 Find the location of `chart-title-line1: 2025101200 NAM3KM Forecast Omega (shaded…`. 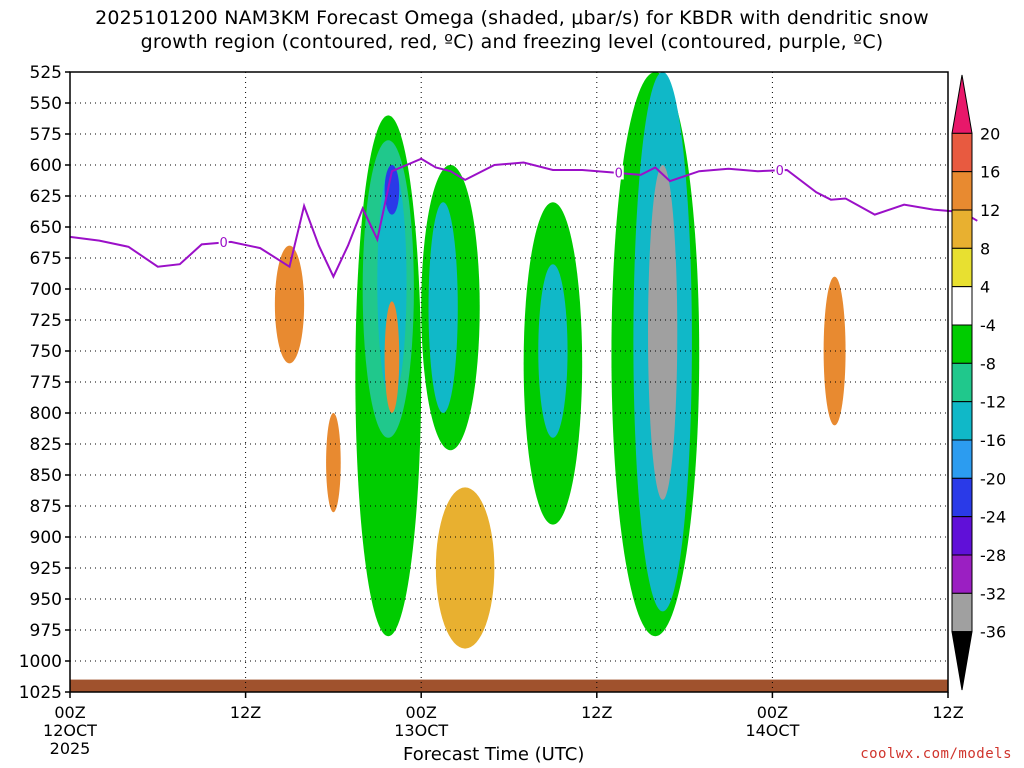

chart-title-line1: 2025101200 NAM3KM Forecast Omega (shaded… is located at coordinates (512, 18).